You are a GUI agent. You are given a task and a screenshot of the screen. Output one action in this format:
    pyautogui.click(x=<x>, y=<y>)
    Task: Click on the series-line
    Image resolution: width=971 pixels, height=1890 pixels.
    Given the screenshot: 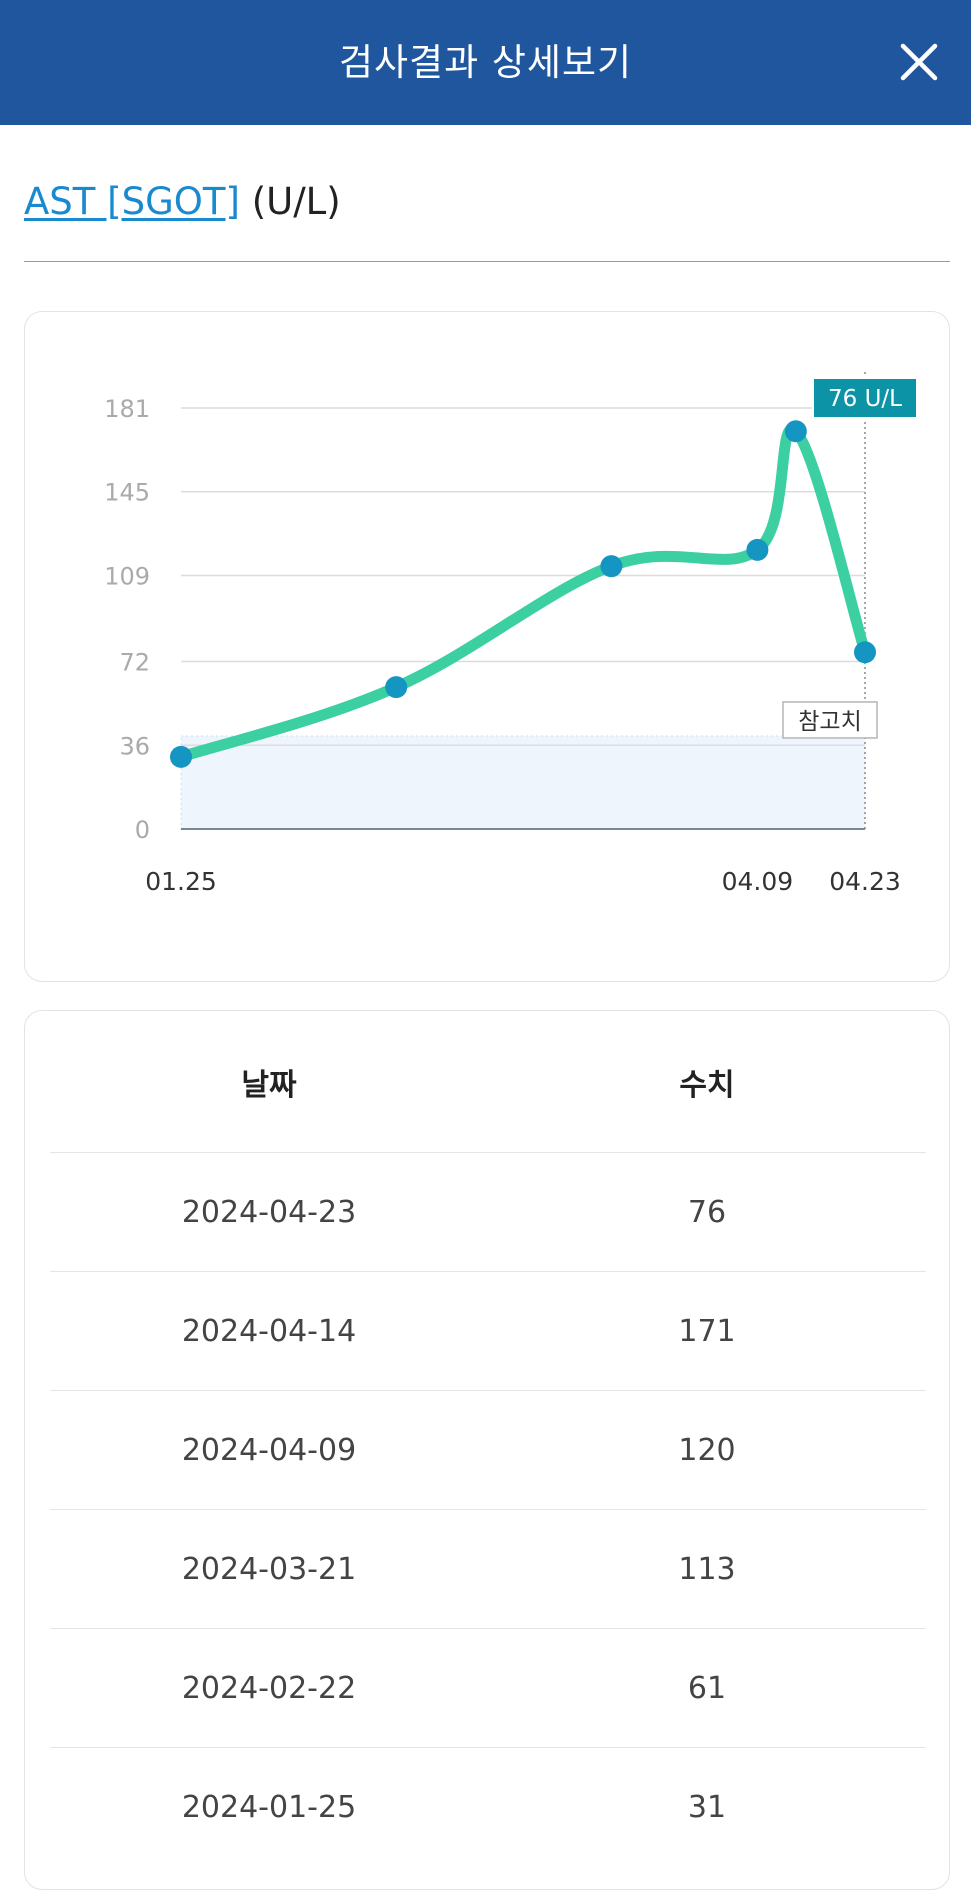 What is the action you would take?
    pyautogui.click(x=523, y=593)
    